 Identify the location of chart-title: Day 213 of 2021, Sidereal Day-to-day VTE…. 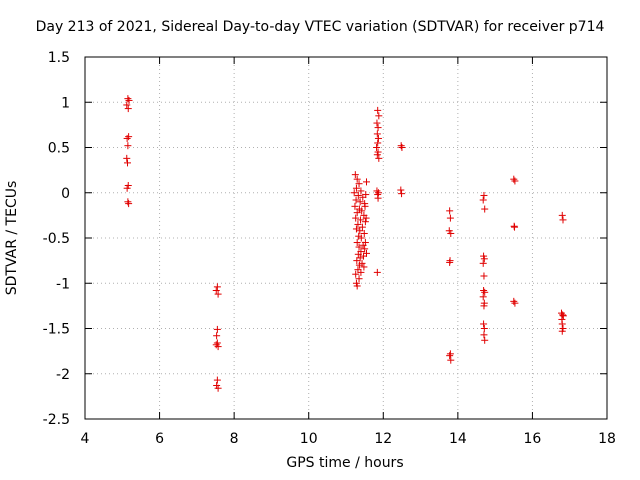
(320, 27).